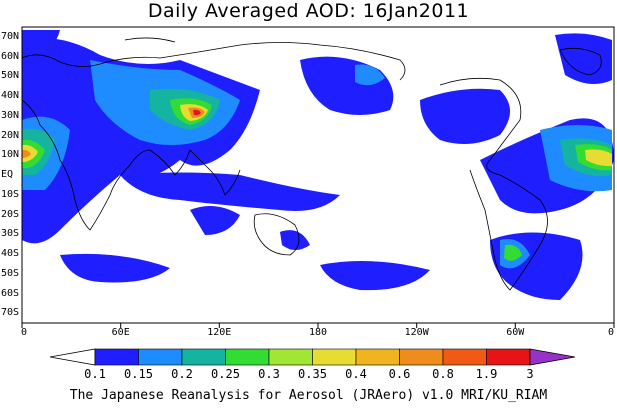  I want to click on lat-label: 10S, so click(10, 194).